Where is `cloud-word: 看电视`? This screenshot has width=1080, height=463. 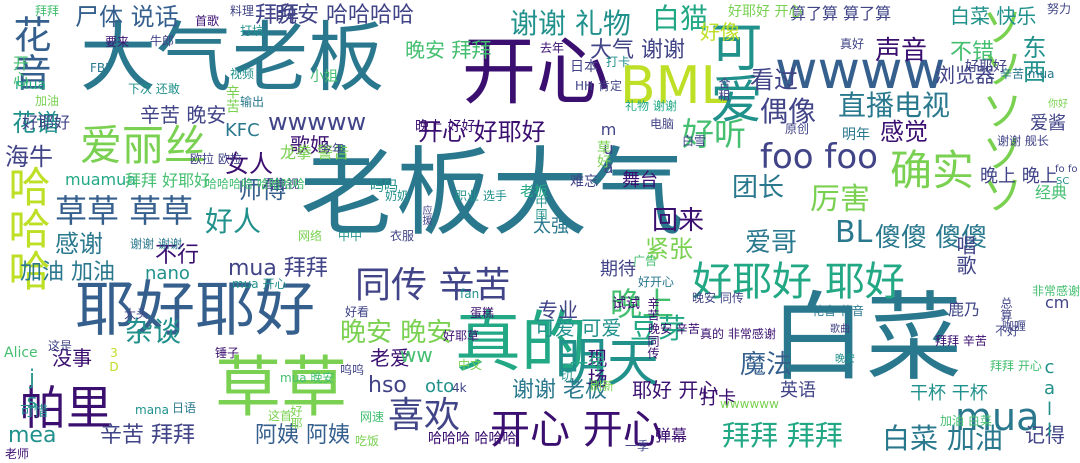
cloud-word: 看电视 is located at coordinates (281, 184).